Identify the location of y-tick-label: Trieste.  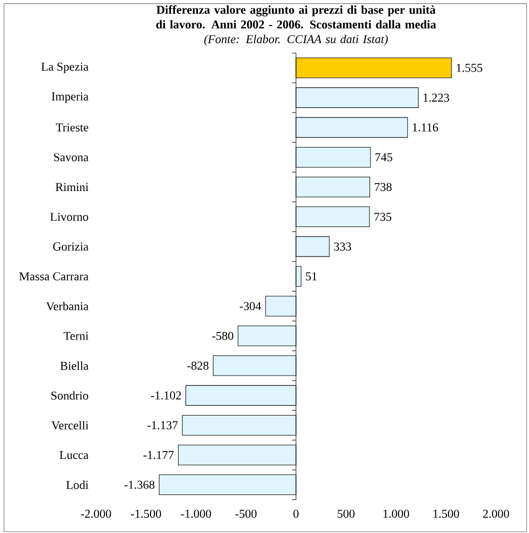
(72, 127).